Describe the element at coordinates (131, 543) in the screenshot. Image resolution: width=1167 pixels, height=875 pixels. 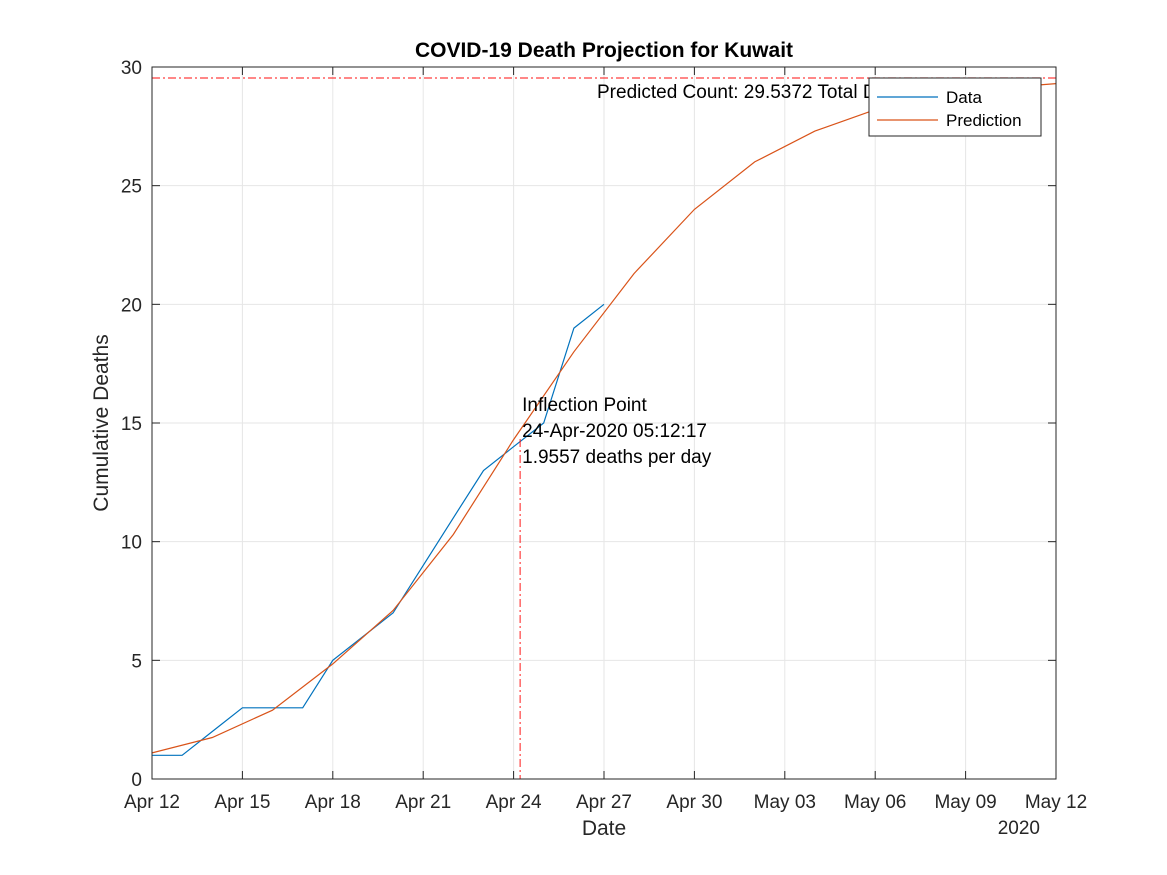
I see `y-tick-label: 10` at that location.